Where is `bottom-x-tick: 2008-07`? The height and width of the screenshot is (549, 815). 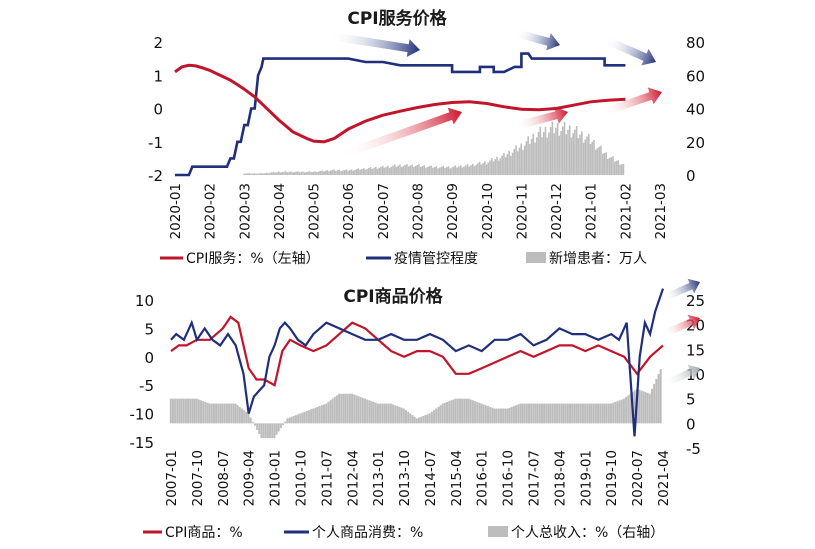 bottom-x-tick: 2008-07 is located at coordinates (224, 478).